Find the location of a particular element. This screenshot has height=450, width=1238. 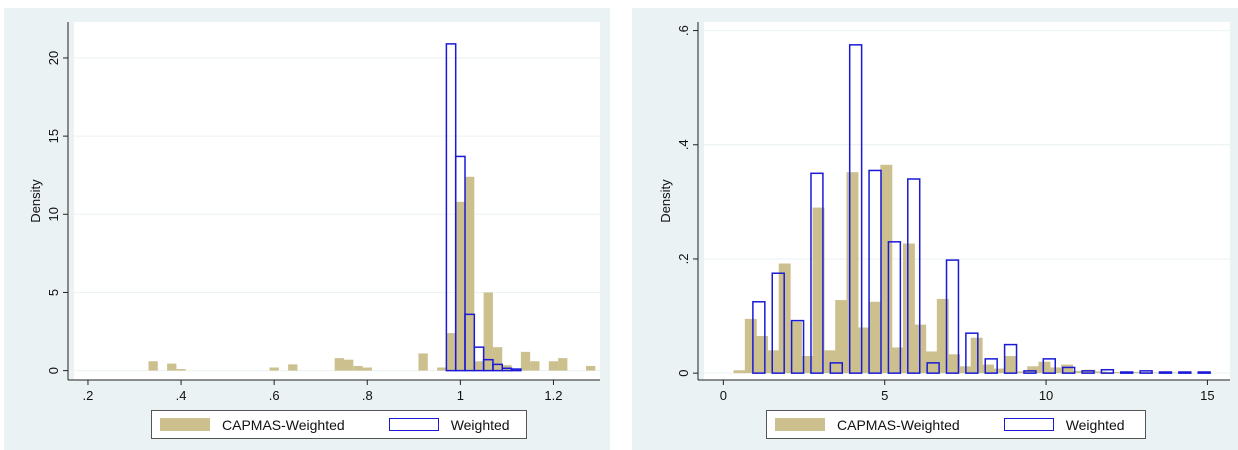

x-tick-label: .2 is located at coordinates (88, 395).